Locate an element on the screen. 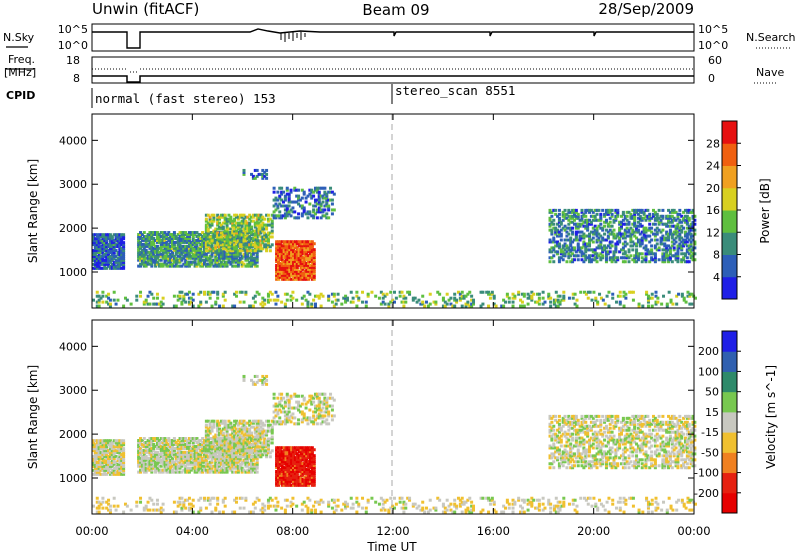  freq-right-tick-bottom: 0 is located at coordinates (711, 78).